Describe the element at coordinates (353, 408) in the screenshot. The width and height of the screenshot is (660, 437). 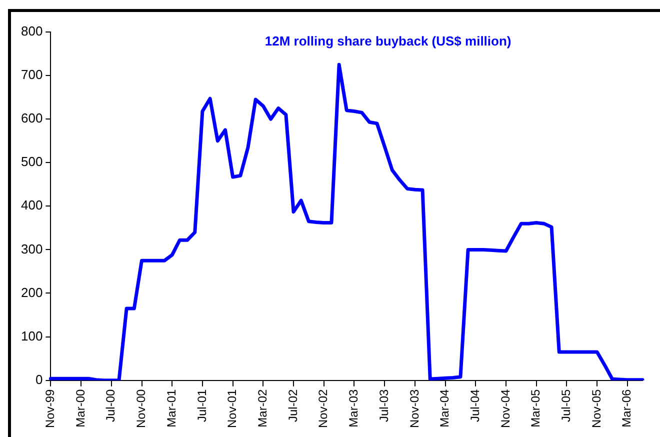
I see `x-tick-label: Mar-03` at that location.